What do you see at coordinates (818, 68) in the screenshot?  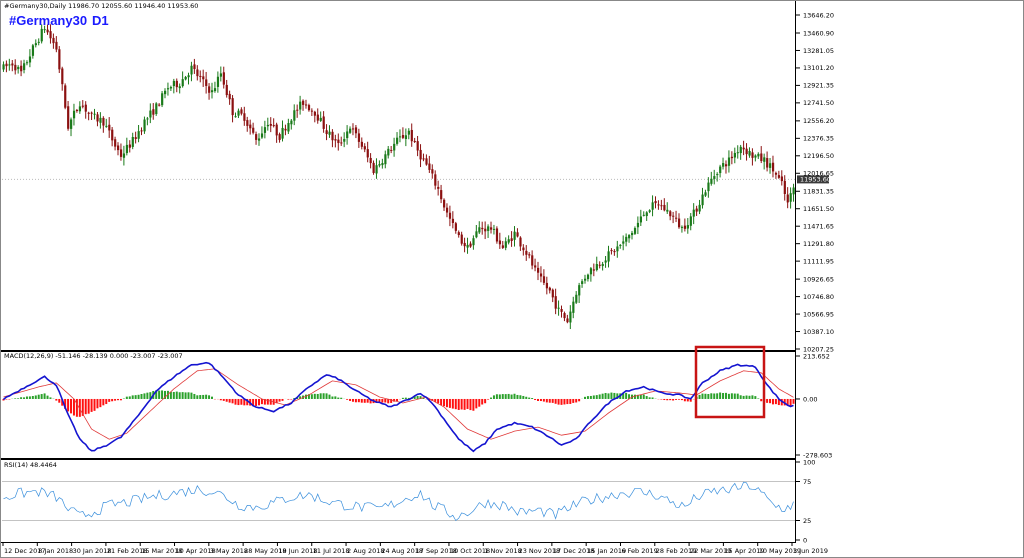 I see `price-tick-label: 13101.20` at bounding box center [818, 68].